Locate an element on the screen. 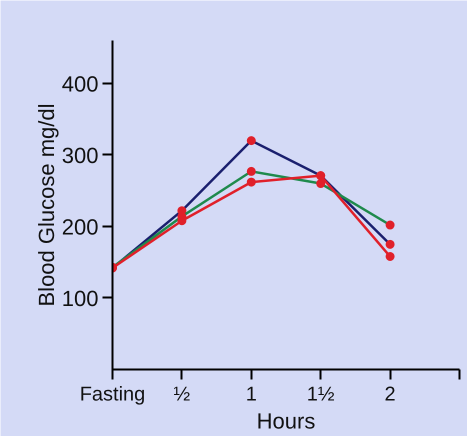 This screenshot has width=467, height=436. y-tick-label: 400 is located at coordinates (80, 83).